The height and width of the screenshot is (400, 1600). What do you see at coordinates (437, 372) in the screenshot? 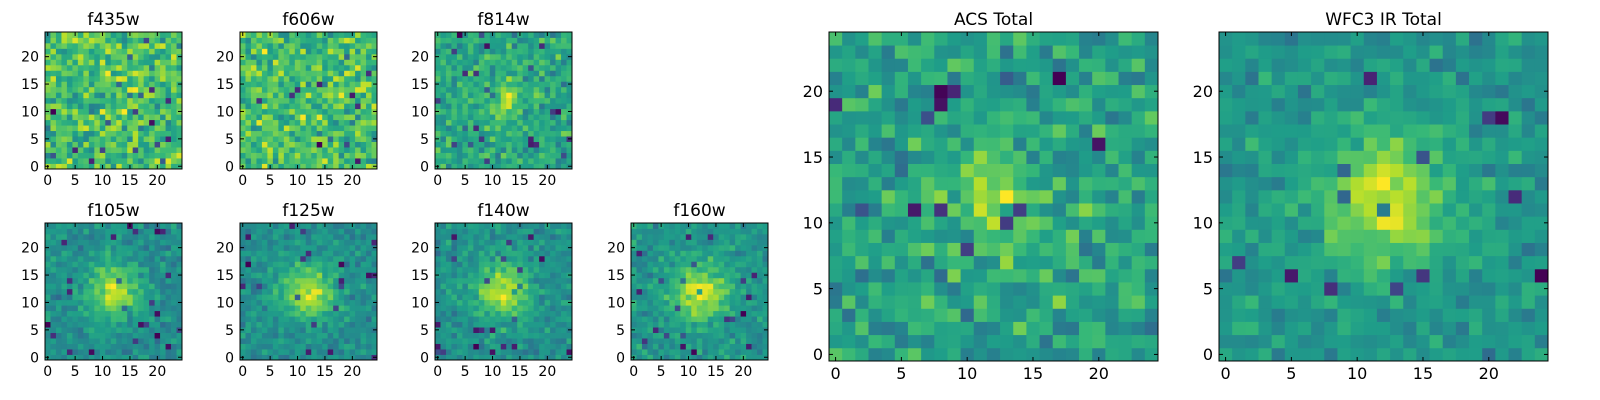
I see `x-tick-label: 0` at bounding box center [437, 372].